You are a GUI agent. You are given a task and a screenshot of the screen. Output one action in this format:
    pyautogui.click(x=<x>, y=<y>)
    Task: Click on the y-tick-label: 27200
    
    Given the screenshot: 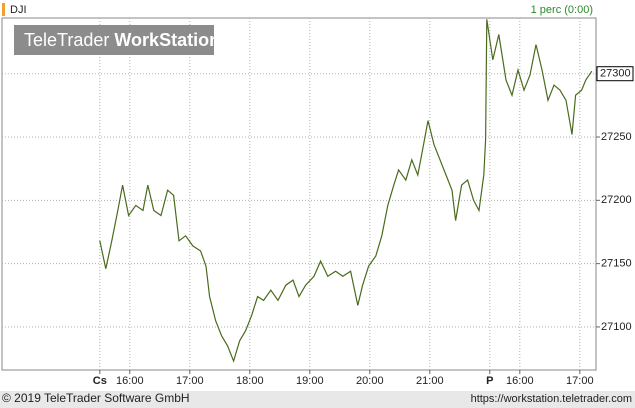 What is the action you would take?
    pyautogui.click(x=616, y=200)
    